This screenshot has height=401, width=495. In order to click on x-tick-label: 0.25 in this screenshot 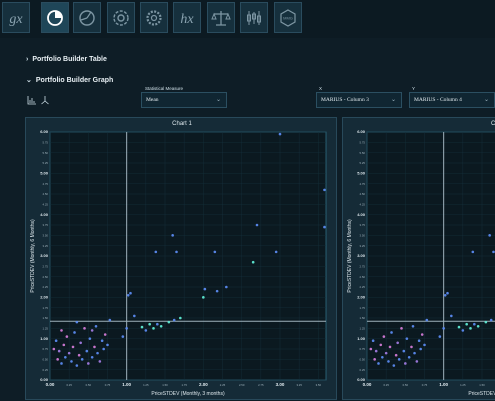, I will do `click(386, 385)`.